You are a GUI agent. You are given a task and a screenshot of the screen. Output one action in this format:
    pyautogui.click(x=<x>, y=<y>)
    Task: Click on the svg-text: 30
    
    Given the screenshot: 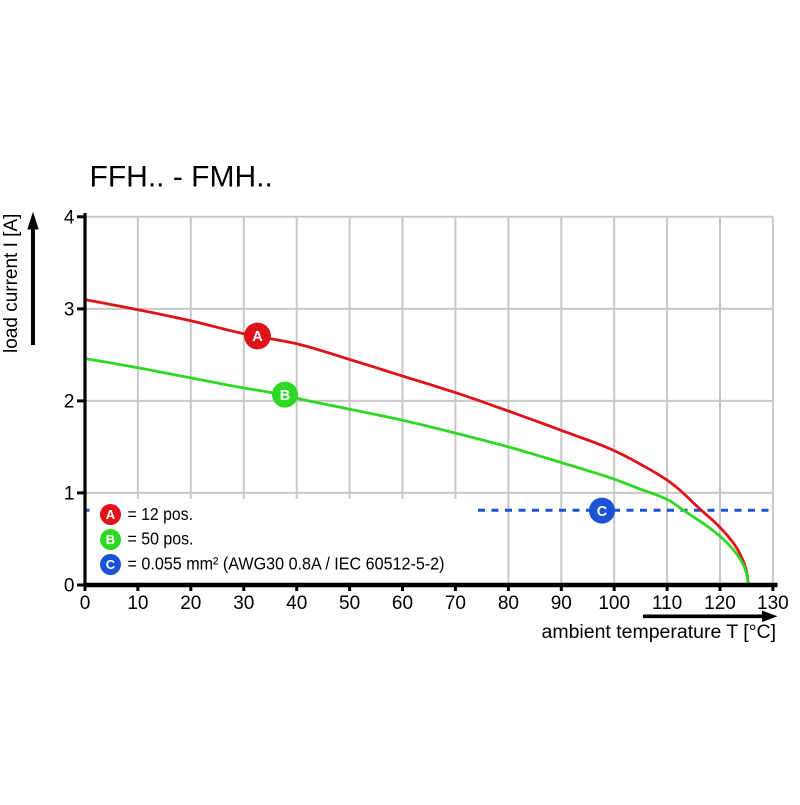 What is the action you would take?
    pyautogui.click(x=243, y=603)
    